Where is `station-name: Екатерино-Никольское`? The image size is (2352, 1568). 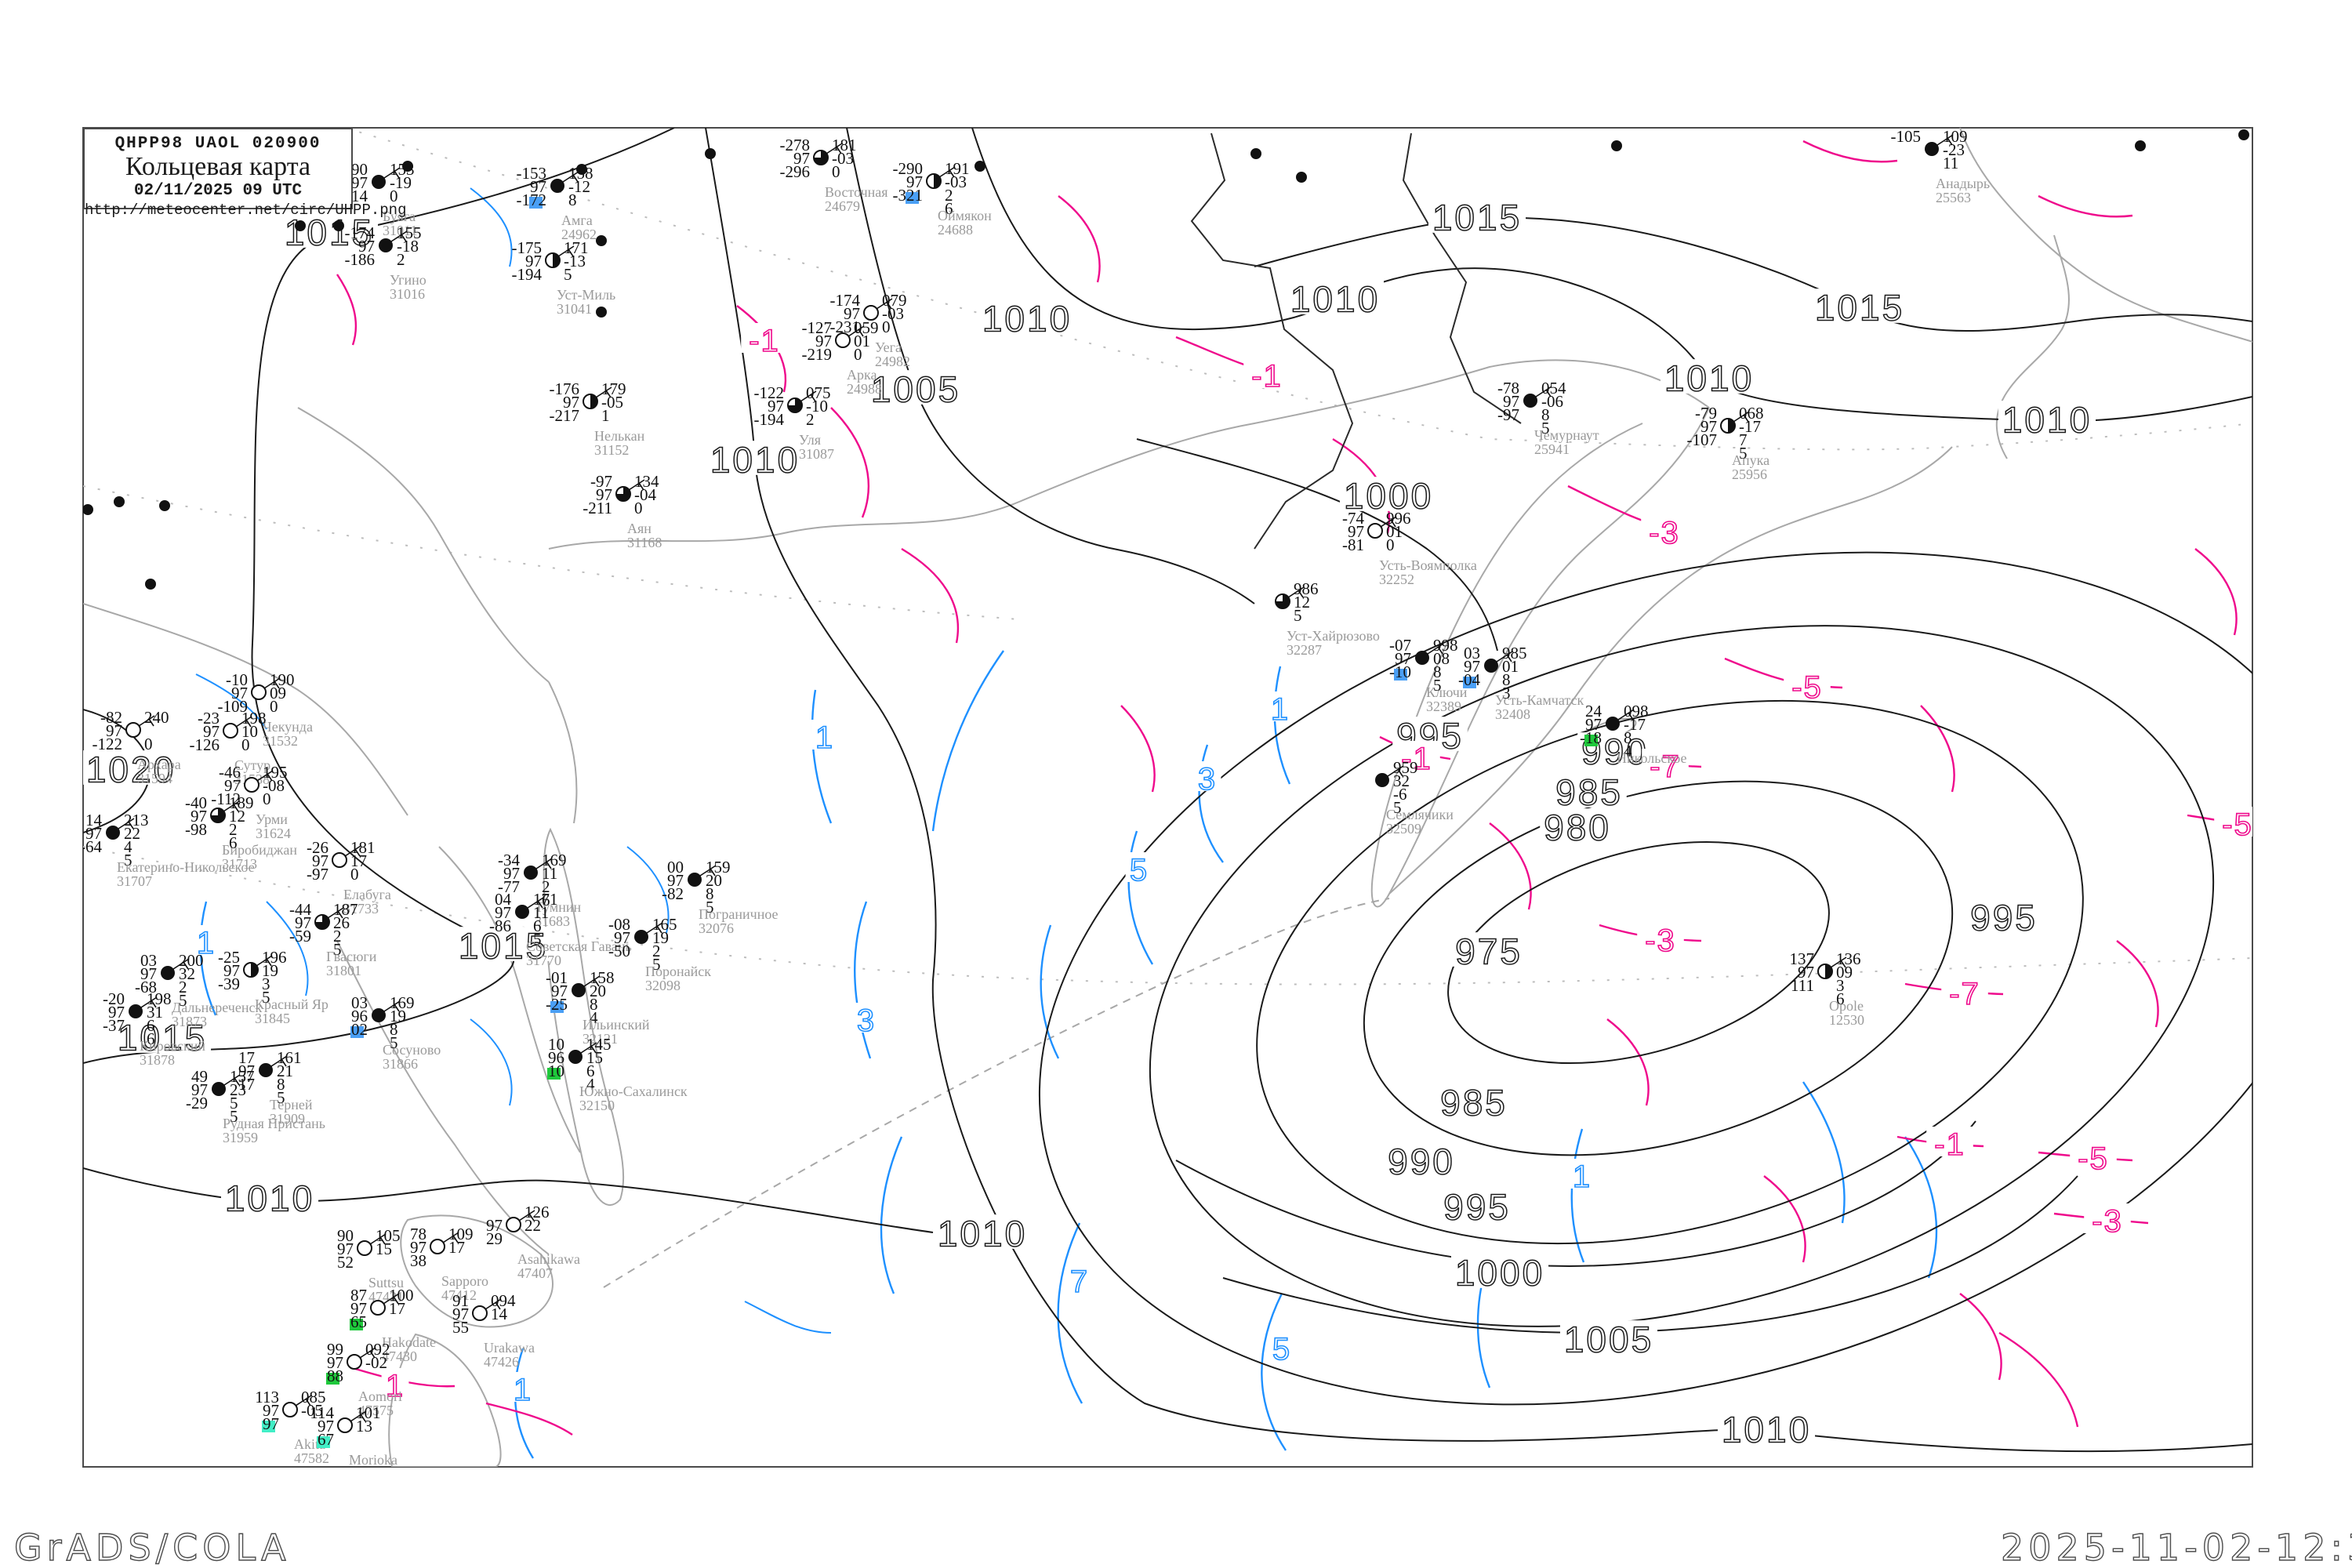 station-name: Екатерино-Никольское is located at coordinates (186, 867).